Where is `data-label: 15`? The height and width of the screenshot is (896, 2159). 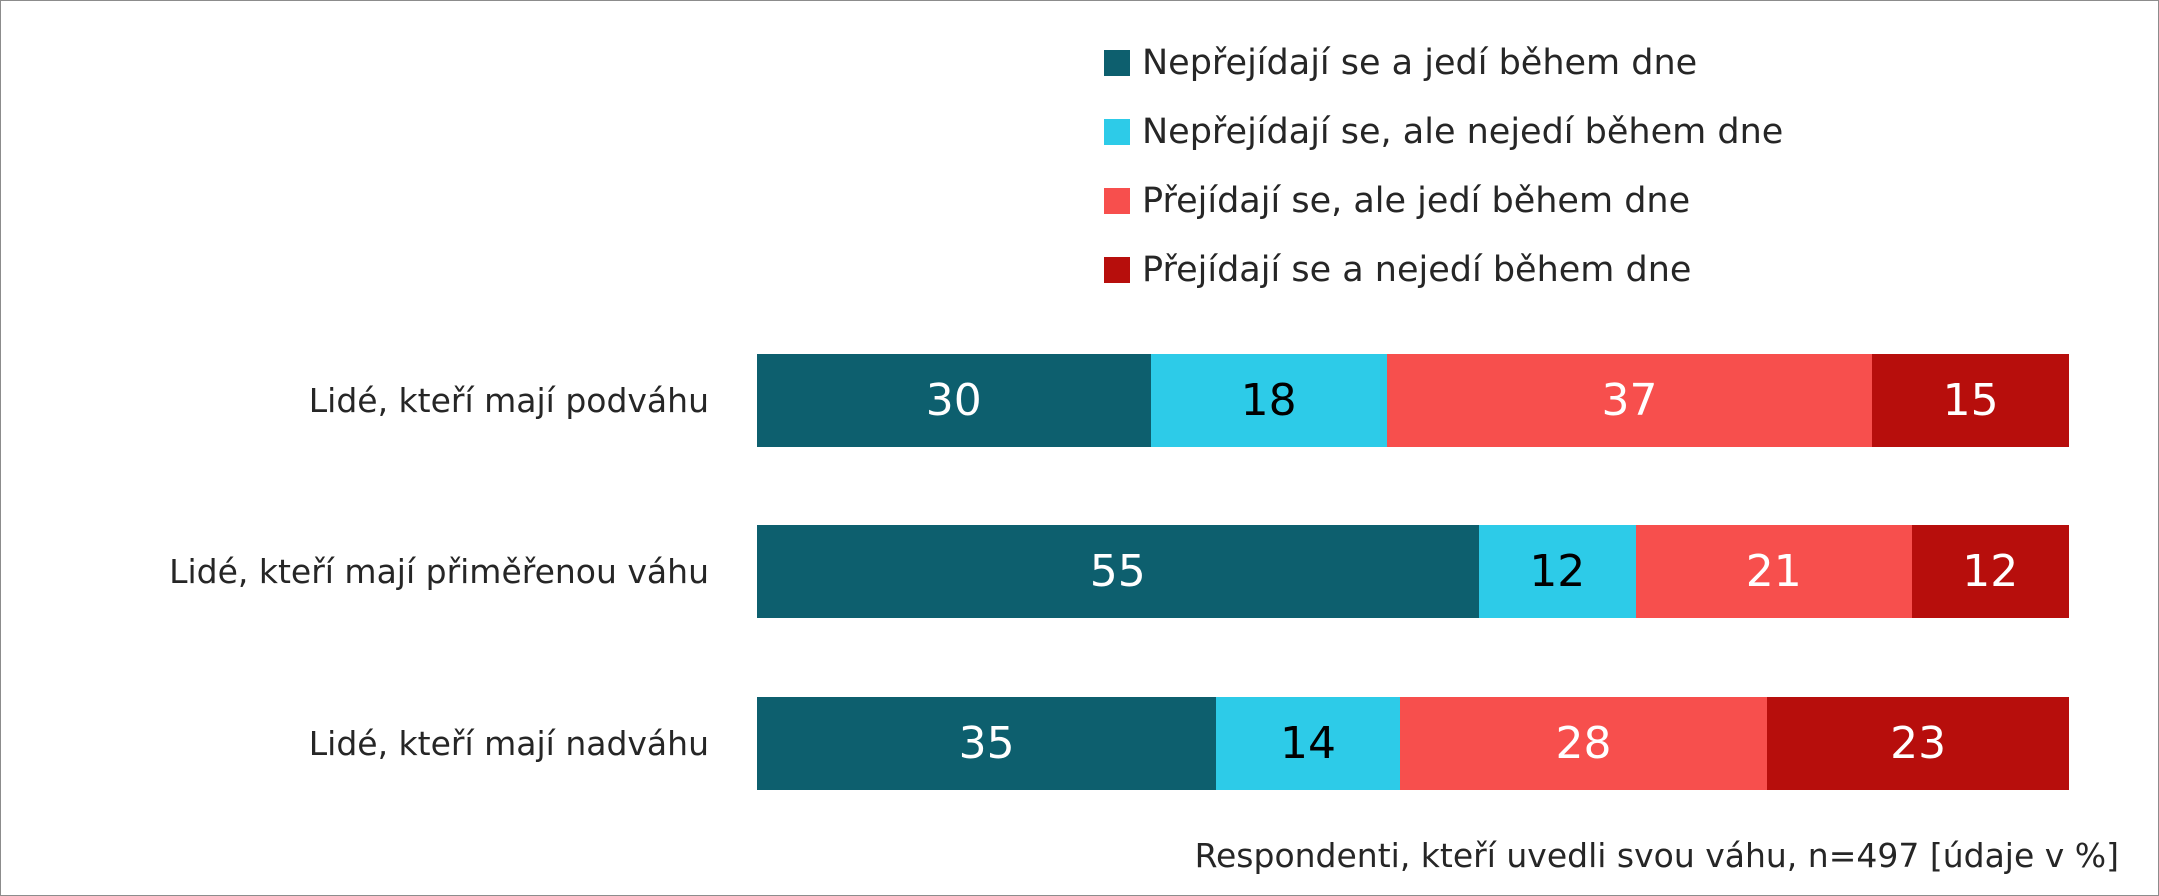 data-label: 15 is located at coordinates (1970, 400).